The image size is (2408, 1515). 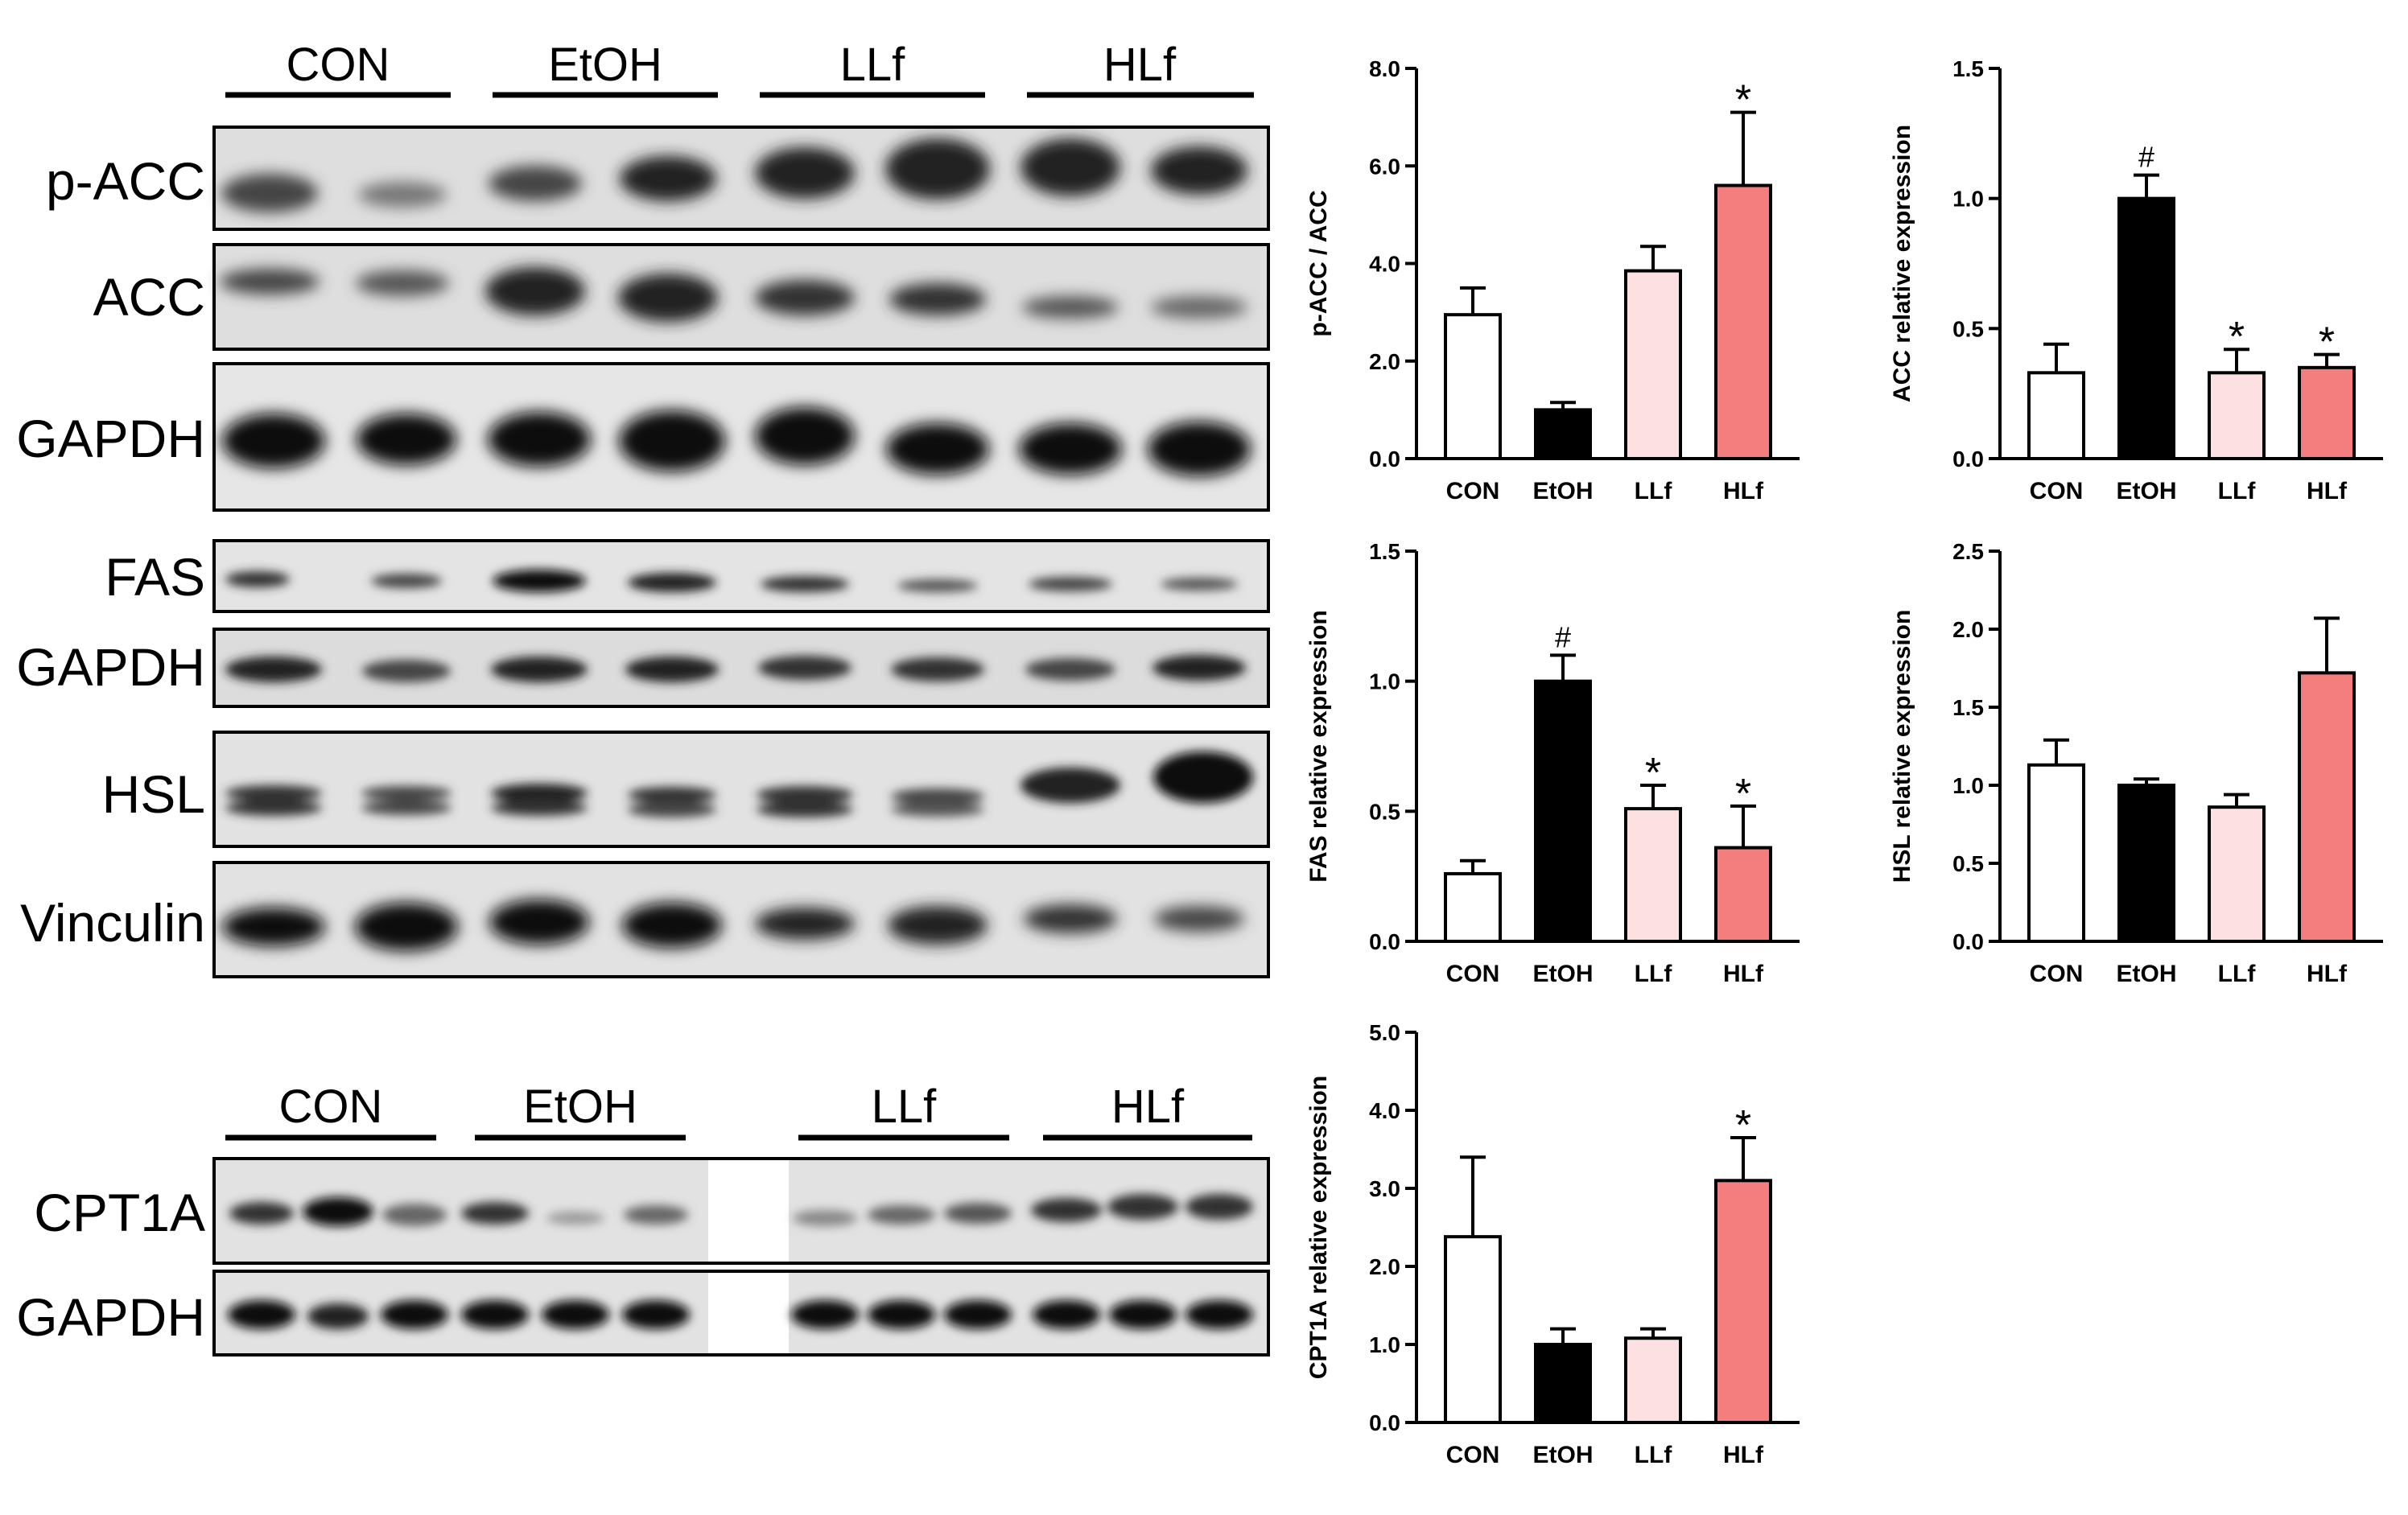 I want to click on y-axis-label: CPT1A relative expression, so click(x=1318, y=1227).